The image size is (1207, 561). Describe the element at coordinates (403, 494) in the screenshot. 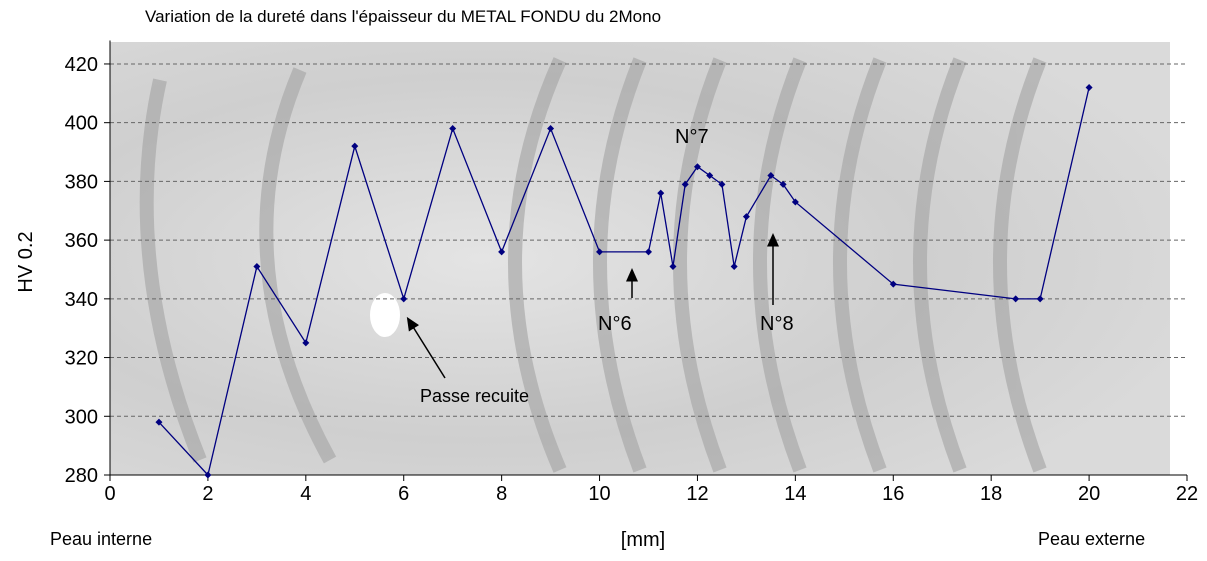

I see `x-tick-label: 6` at that location.